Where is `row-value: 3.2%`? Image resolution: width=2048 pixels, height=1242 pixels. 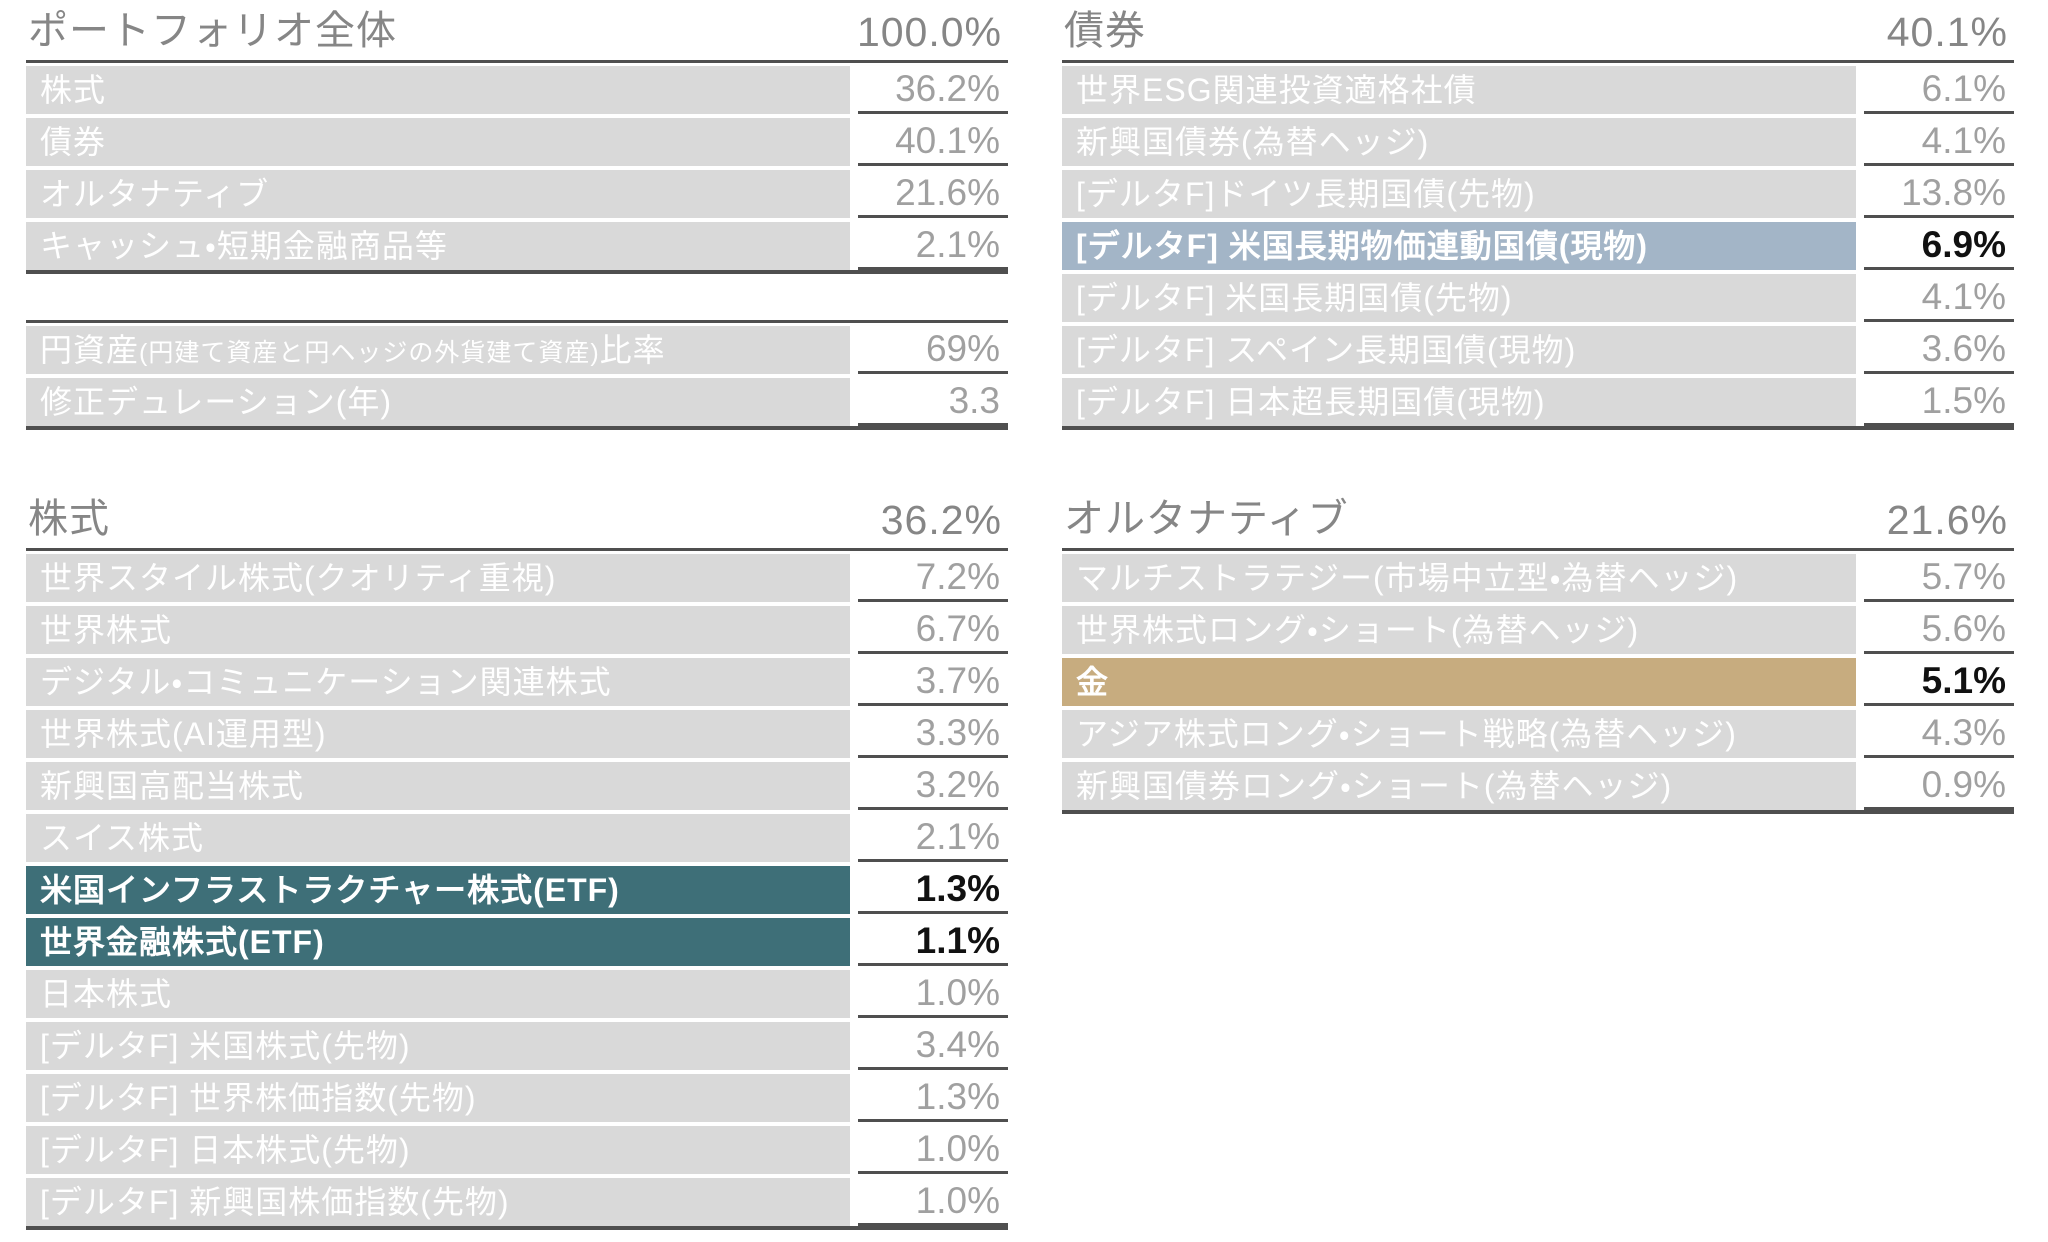
row-value: 3.2% is located at coordinates (933, 786).